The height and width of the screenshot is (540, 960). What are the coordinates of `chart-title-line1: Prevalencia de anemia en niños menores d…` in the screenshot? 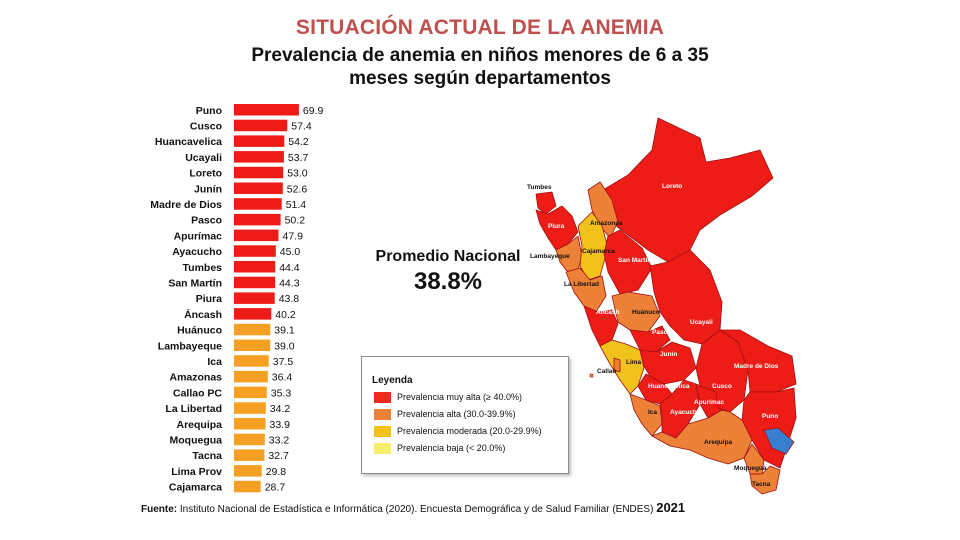 It's located at (480, 55).